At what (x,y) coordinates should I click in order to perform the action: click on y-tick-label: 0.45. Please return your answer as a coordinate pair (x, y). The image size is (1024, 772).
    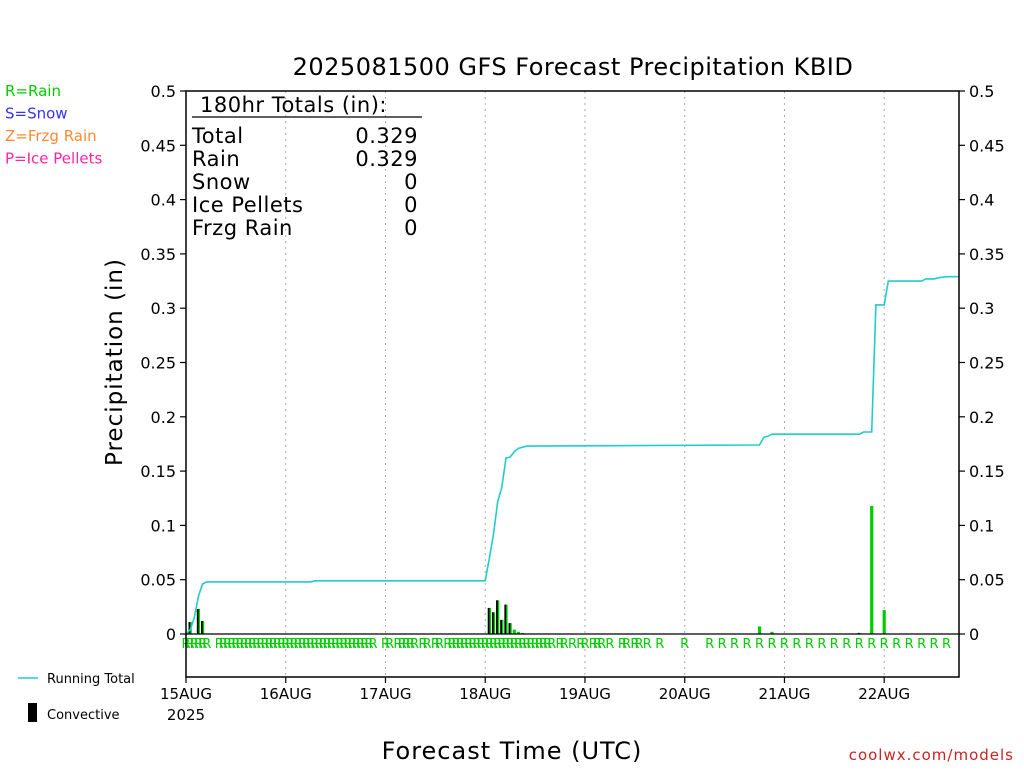
    Looking at the image, I should click on (158, 145).